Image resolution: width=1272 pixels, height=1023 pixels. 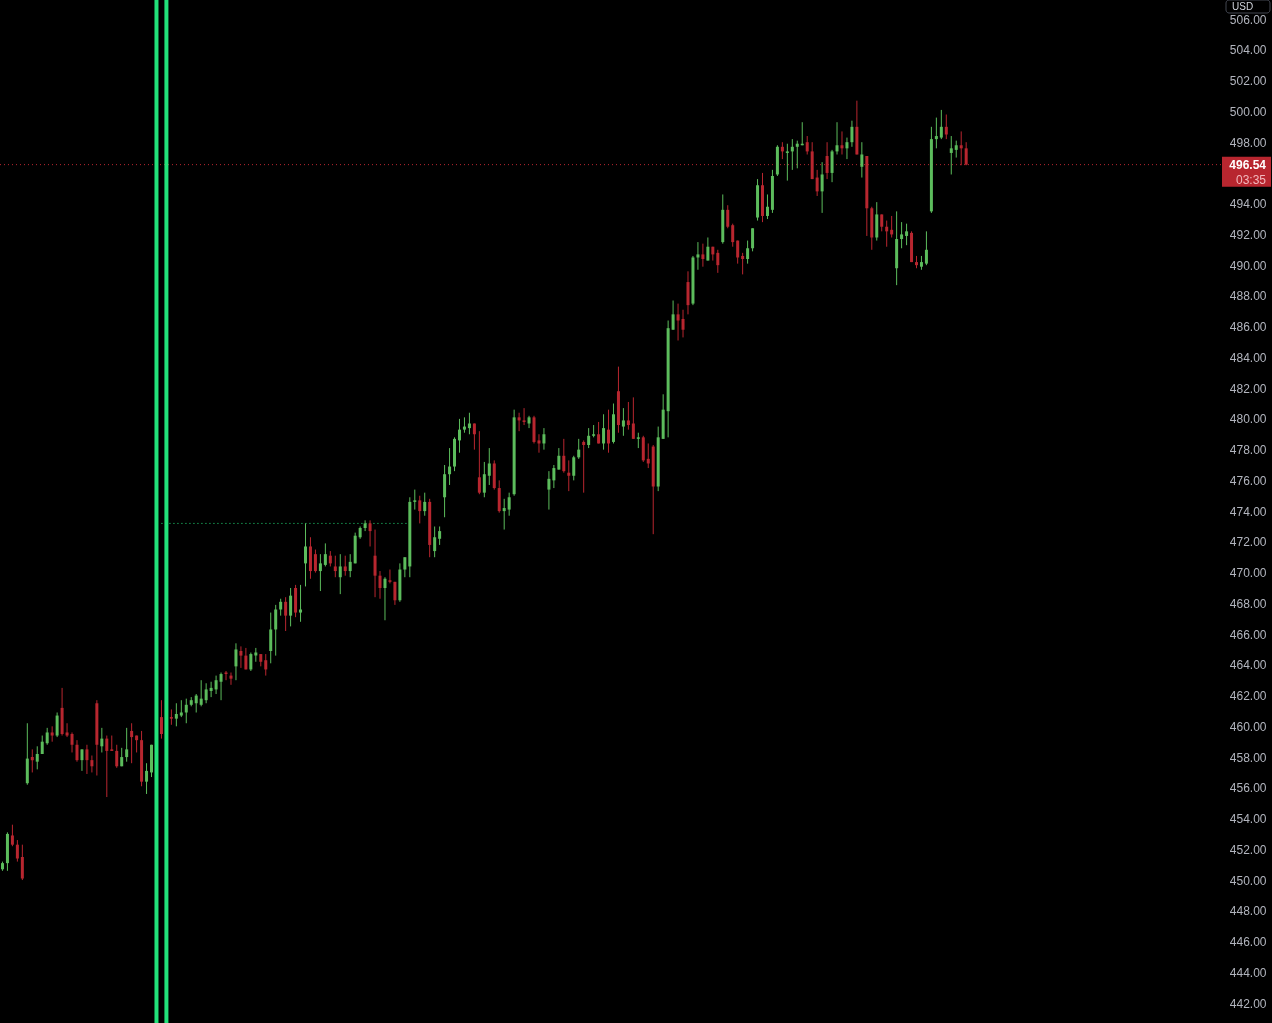 I want to click on y-tick-label: 442.00, so click(x=1248, y=1003).